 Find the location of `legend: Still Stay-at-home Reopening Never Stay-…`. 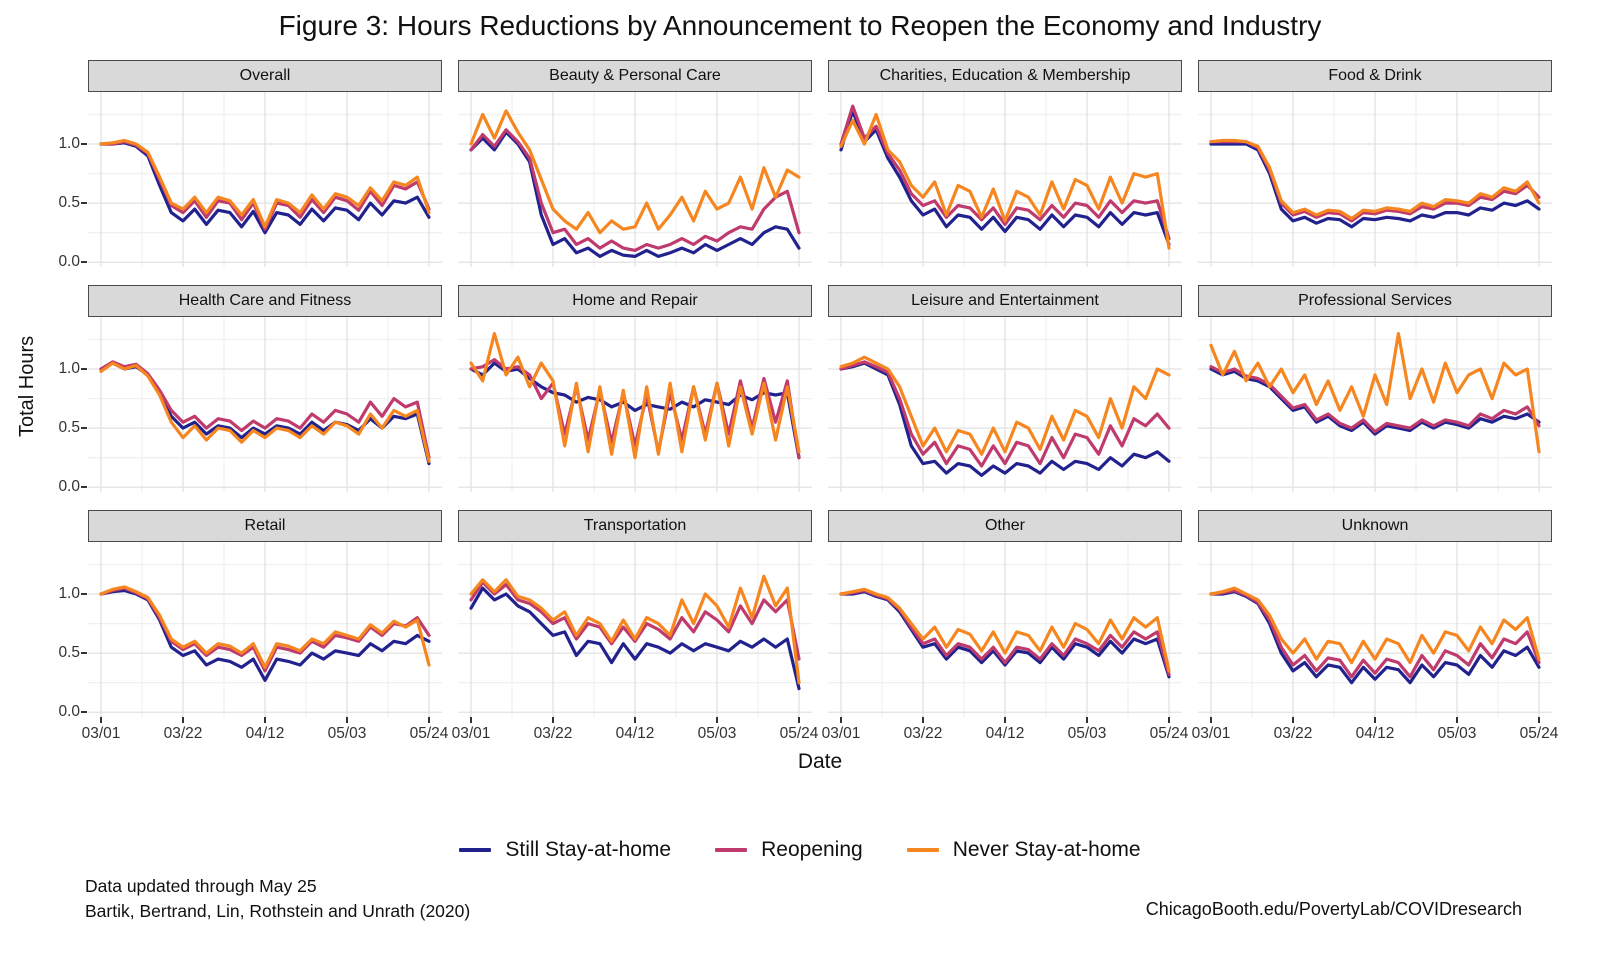

legend: Still Stay-at-home Reopening Never Stay-… is located at coordinates (800, 850).